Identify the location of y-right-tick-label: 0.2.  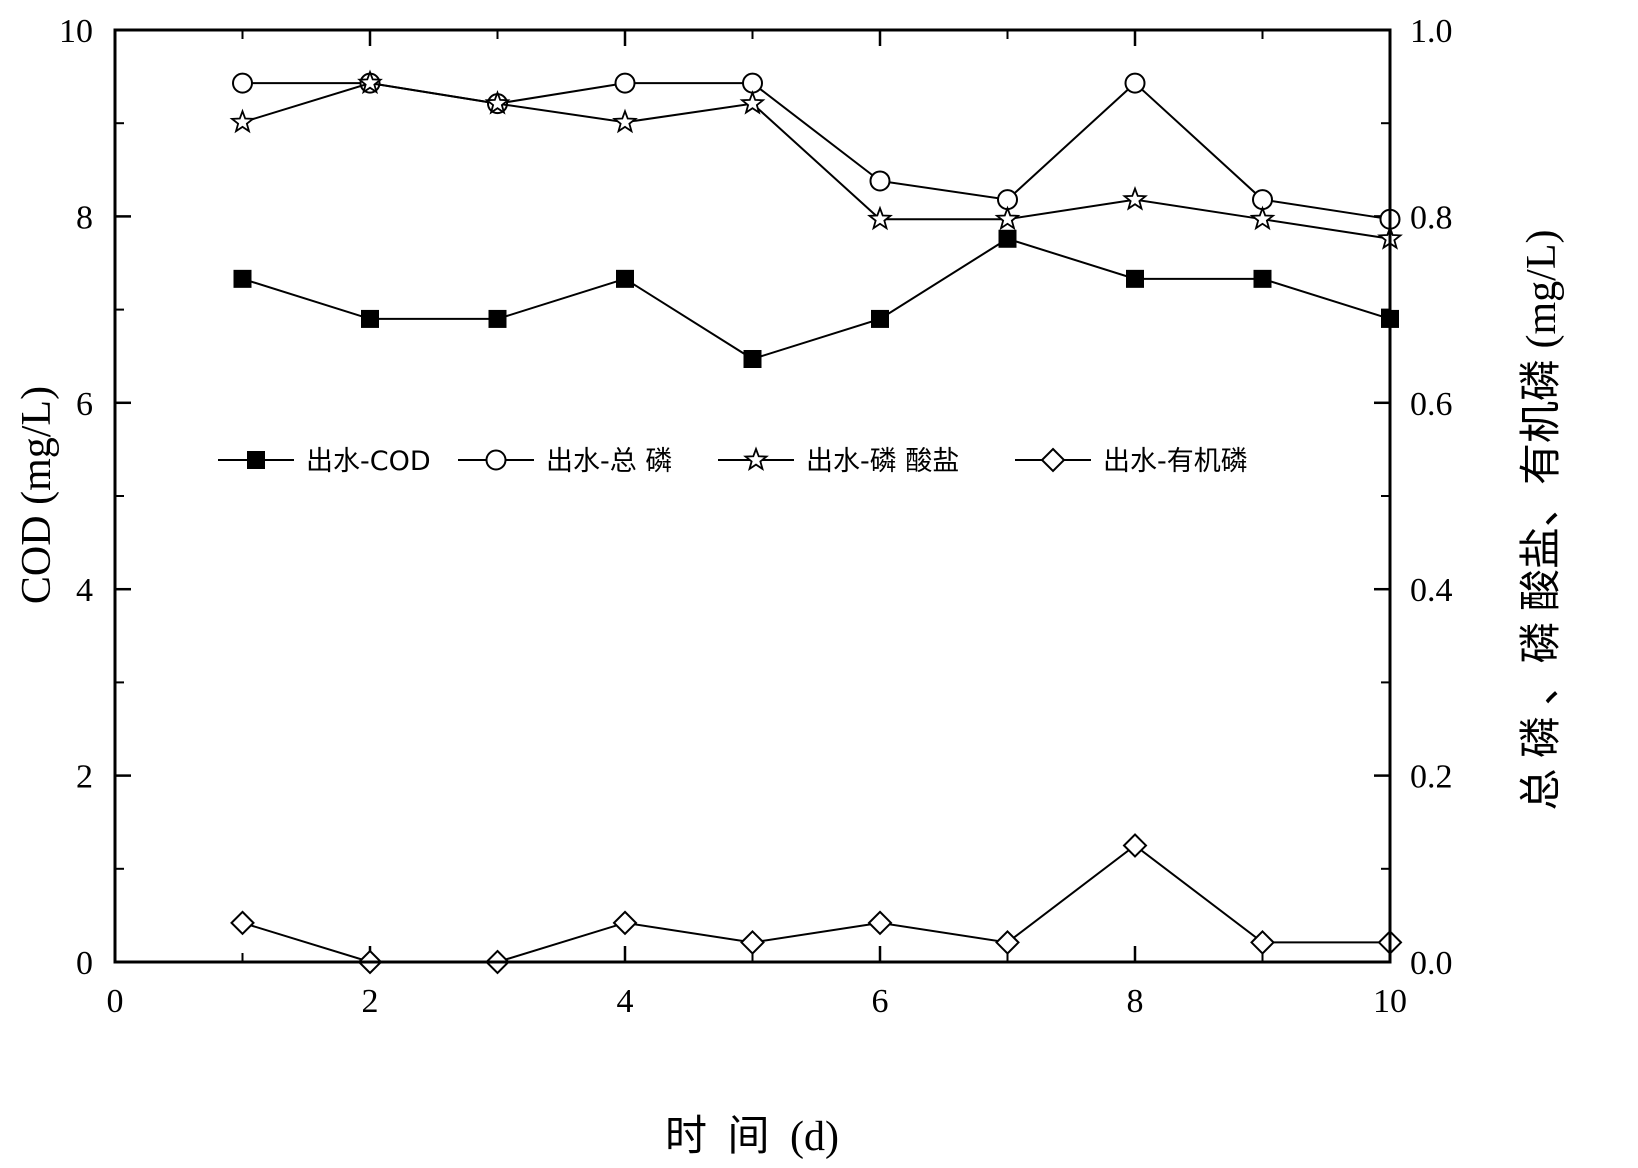
(1431, 777).